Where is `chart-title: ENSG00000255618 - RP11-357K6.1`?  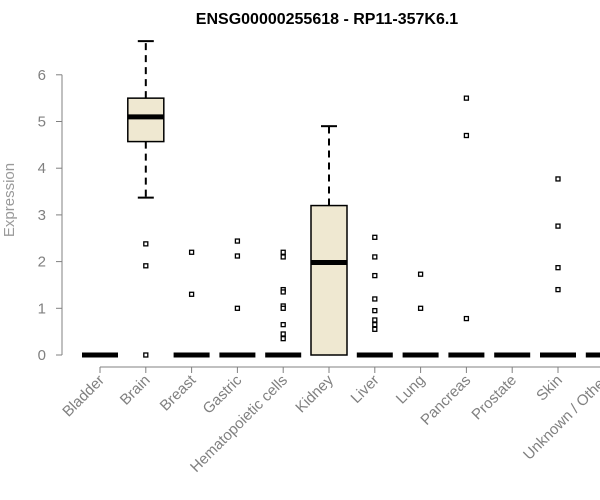 chart-title: ENSG00000255618 - RP11-357K6.1 is located at coordinates (327, 19).